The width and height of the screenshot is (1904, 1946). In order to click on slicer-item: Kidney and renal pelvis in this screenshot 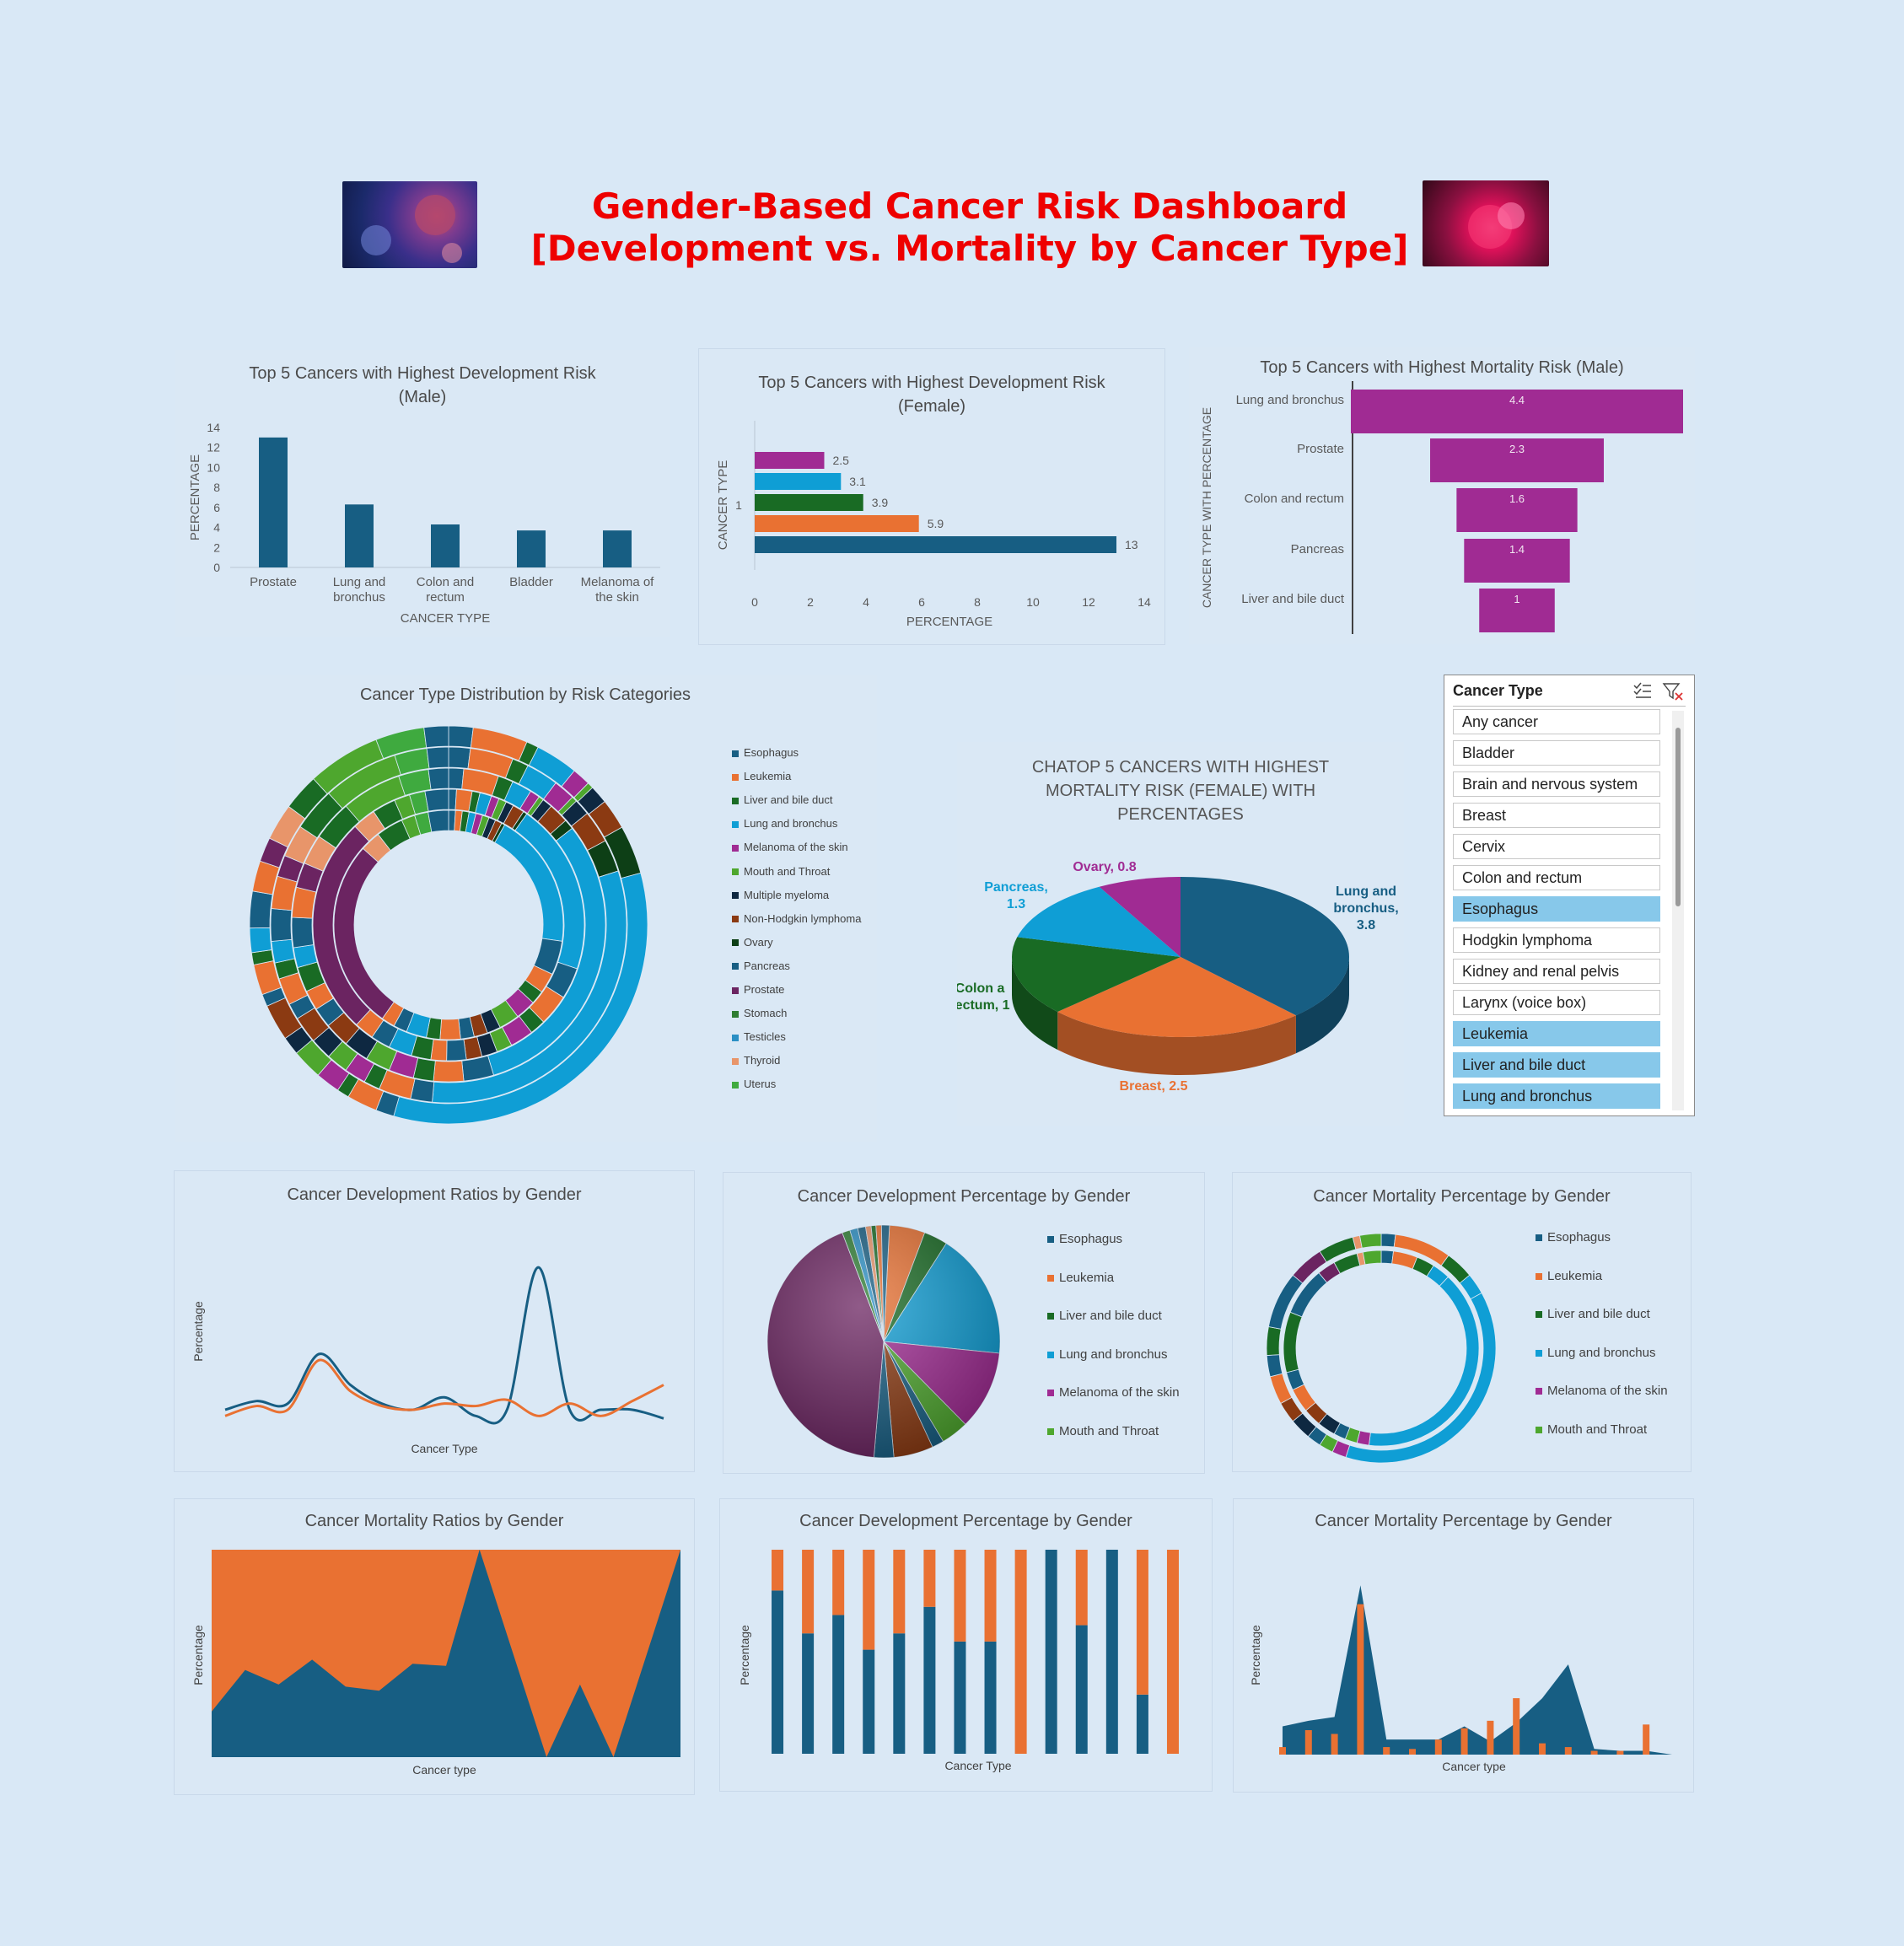, I will do `click(1556, 971)`.